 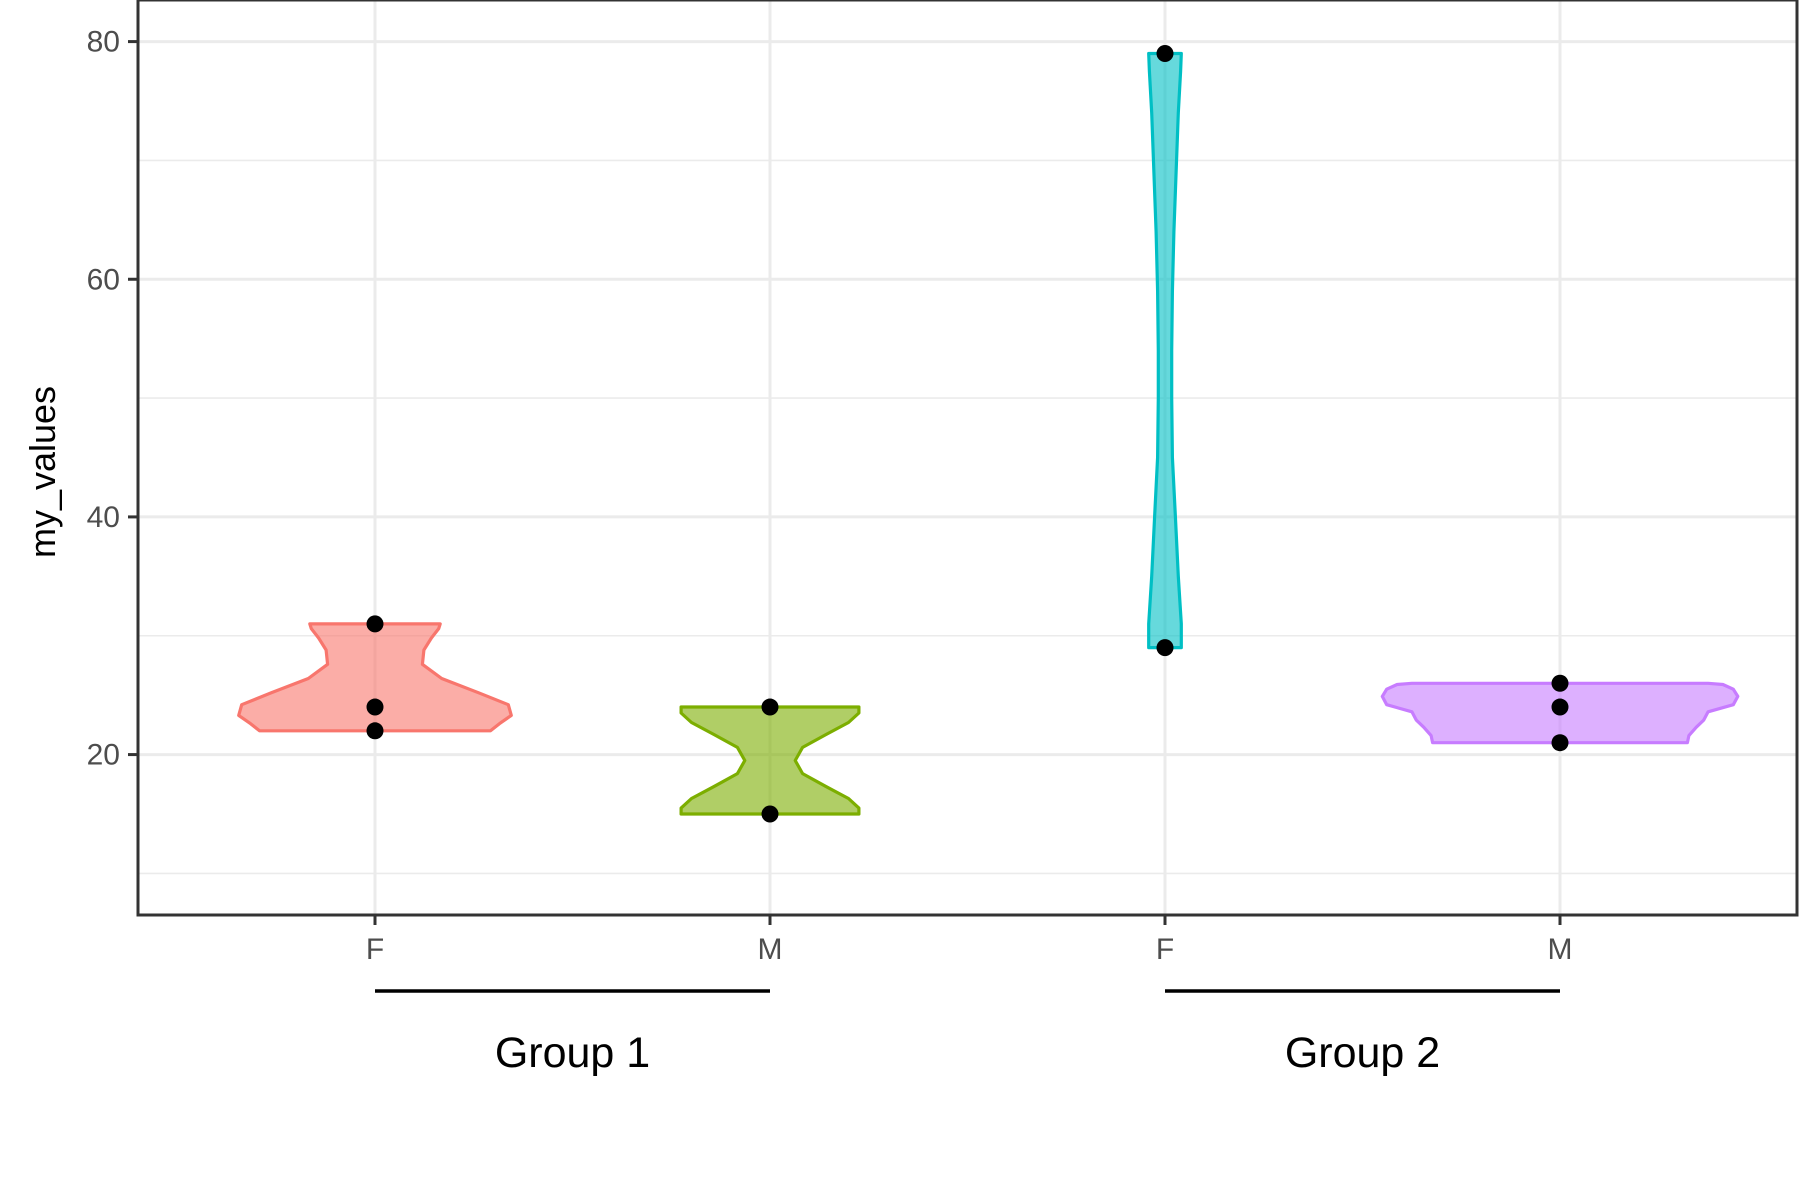 What do you see at coordinates (375, 949) in the screenshot?
I see `x-tick-label-1: F` at bounding box center [375, 949].